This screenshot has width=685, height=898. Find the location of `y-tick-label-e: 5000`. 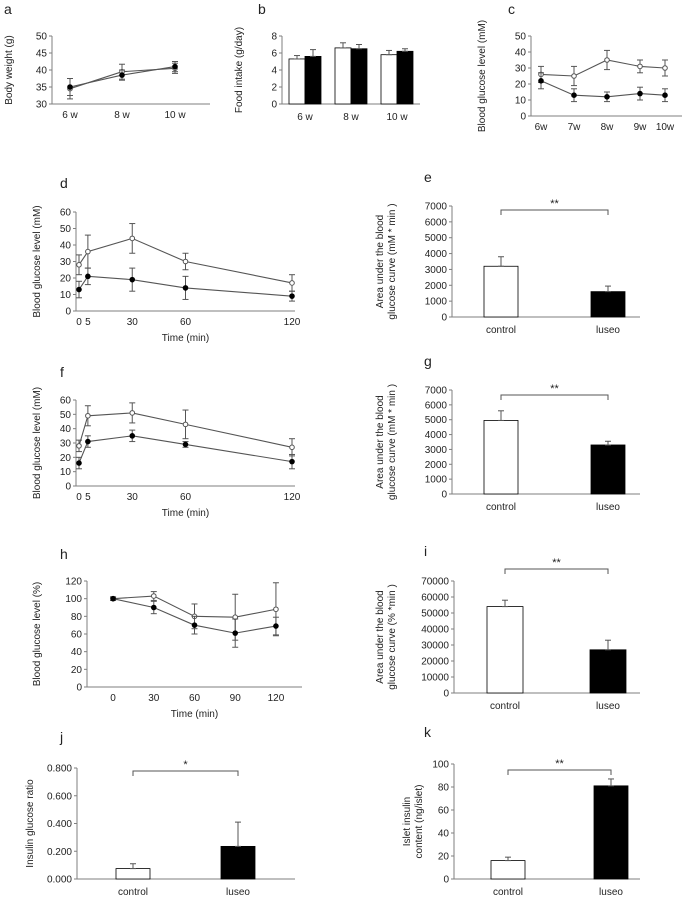

y-tick-label-e: 5000 is located at coordinates (436, 238).